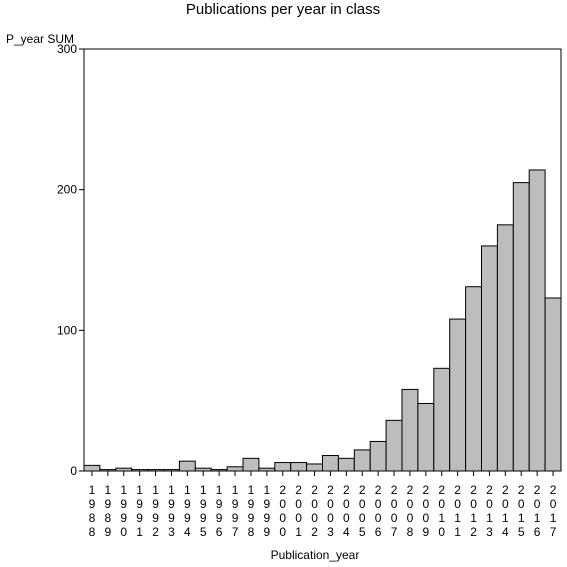 Image resolution: width=567 pixels, height=567 pixels. Describe the element at coordinates (40, 39) in the screenshot. I see `y-axis-label: P_year SUM` at that location.